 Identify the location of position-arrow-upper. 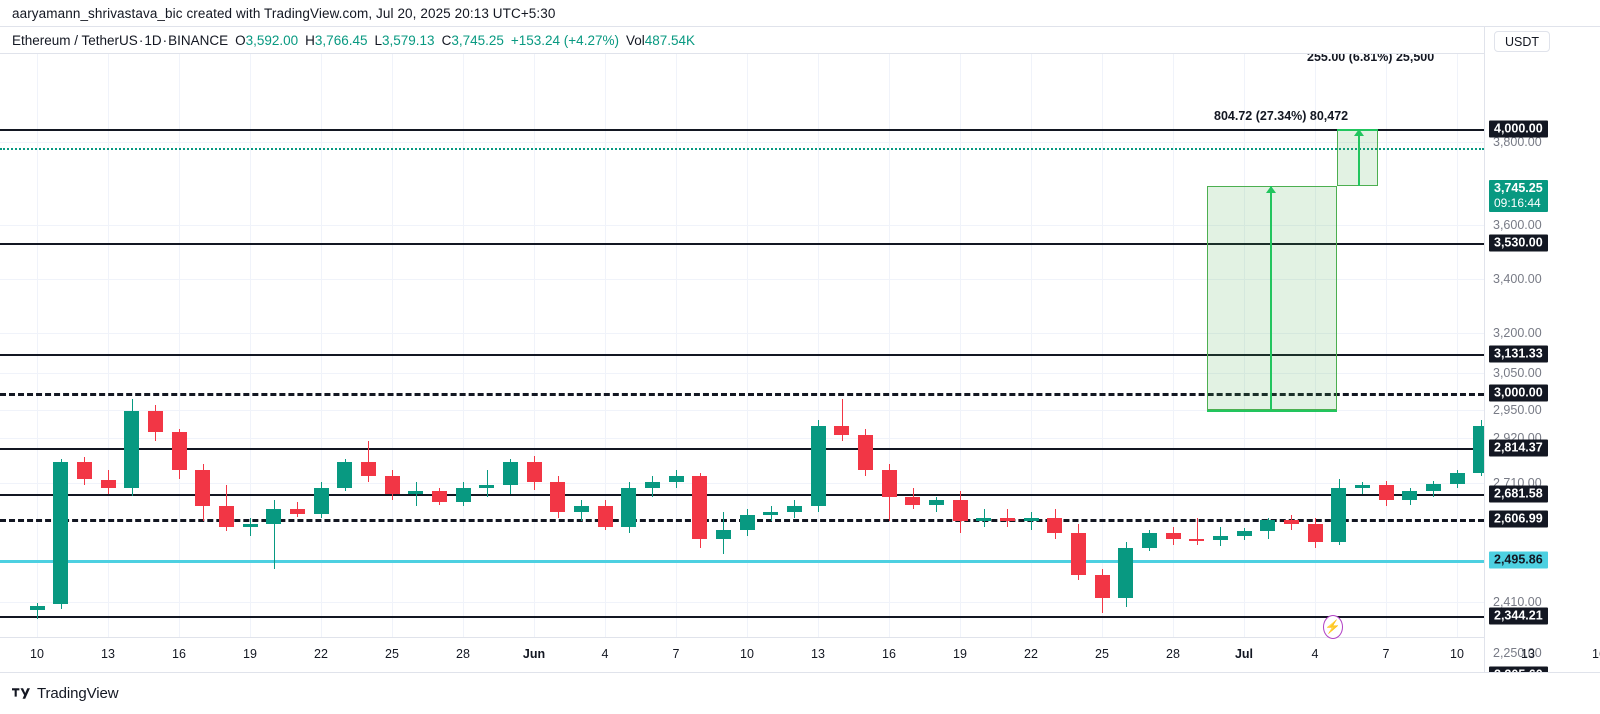
(1359, 157).